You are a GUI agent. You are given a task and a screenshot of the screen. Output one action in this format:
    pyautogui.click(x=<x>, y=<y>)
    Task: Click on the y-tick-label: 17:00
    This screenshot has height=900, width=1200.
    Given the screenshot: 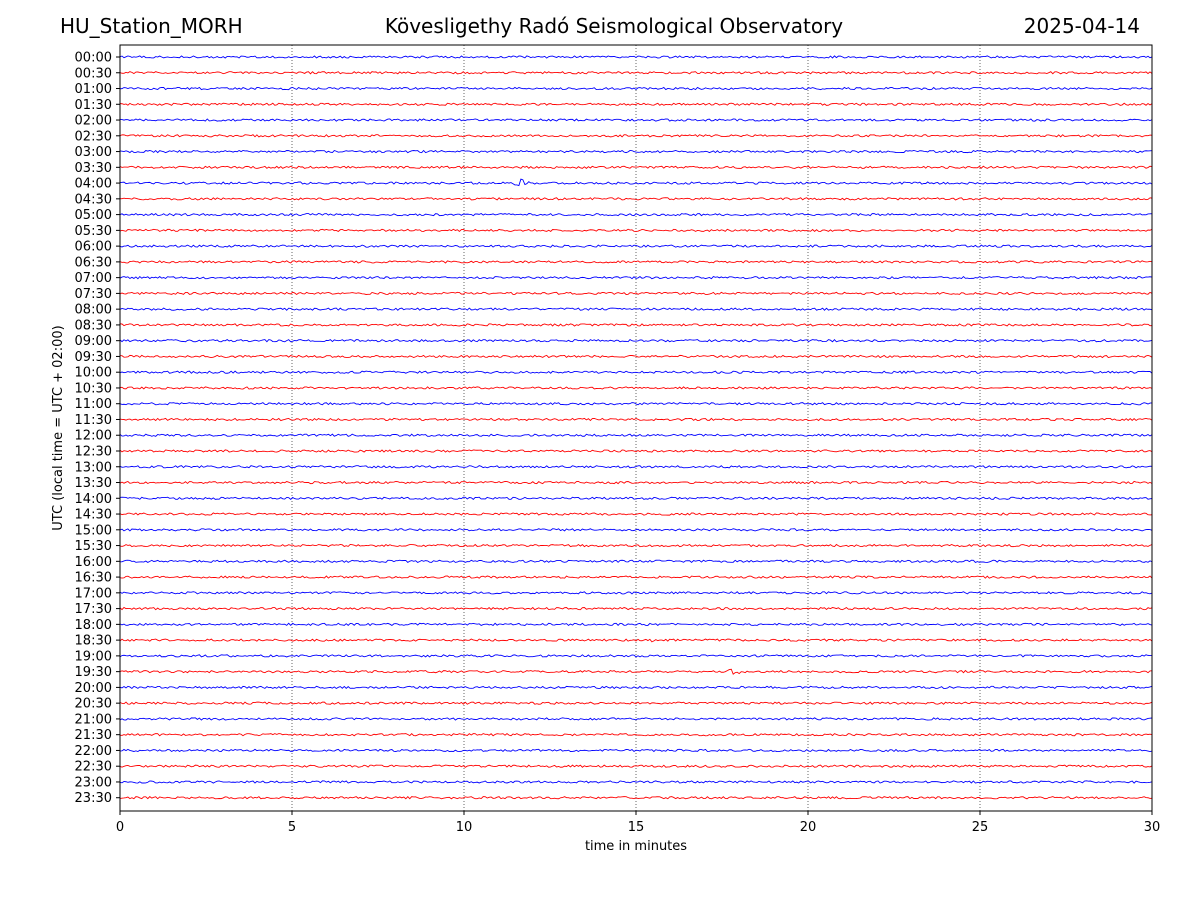 What is the action you would take?
    pyautogui.click(x=93, y=593)
    